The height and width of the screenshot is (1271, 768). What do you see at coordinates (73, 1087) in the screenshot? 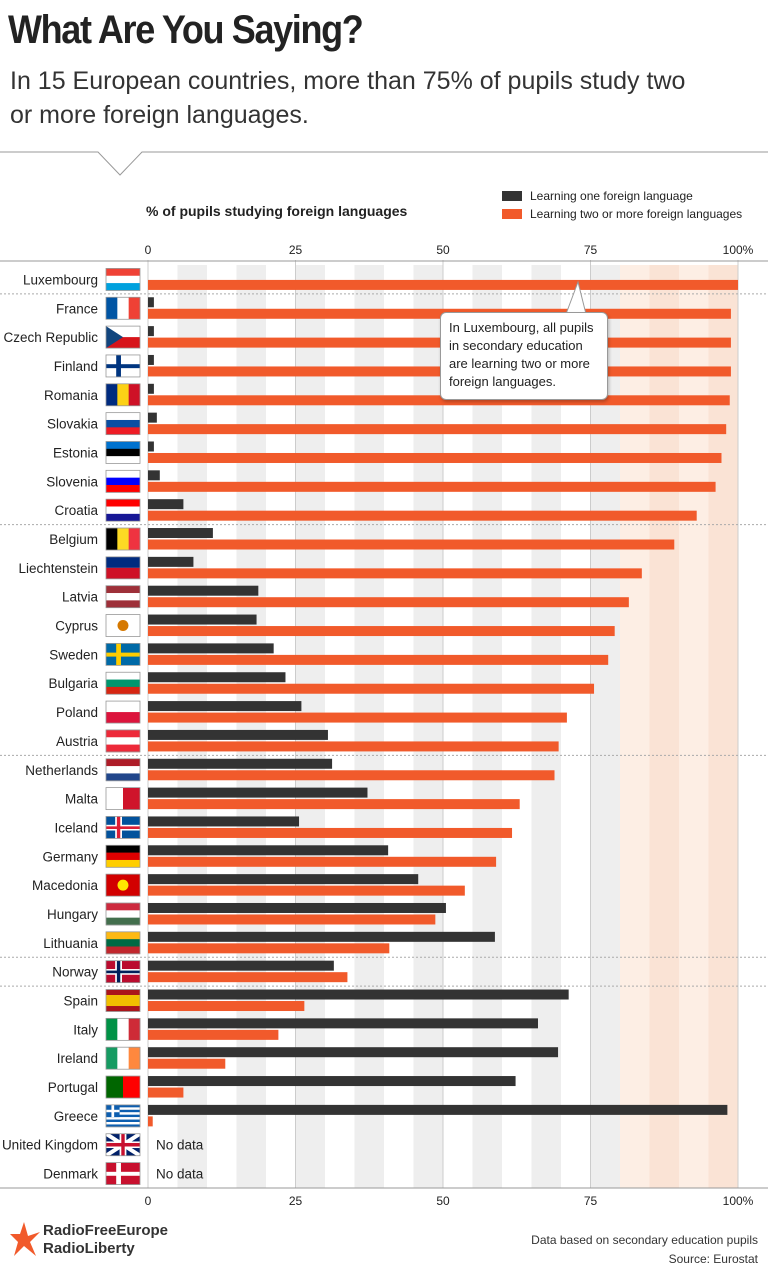
I see `country-label: Portugal` at bounding box center [73, 1087].